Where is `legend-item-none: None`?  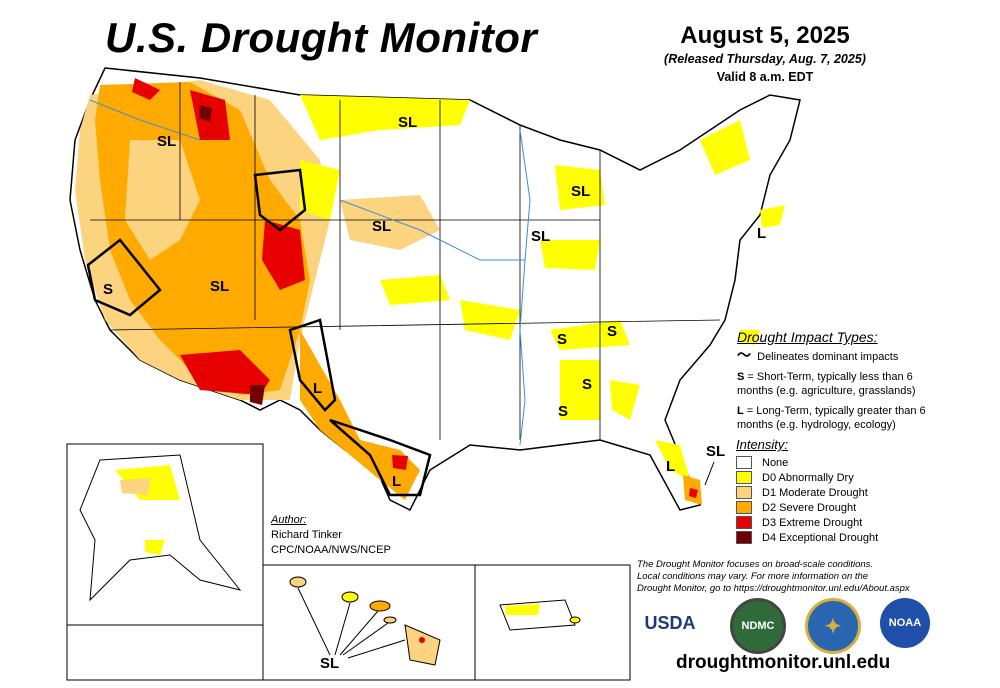 legend-item-none: None is located at coordinates (807, 462).